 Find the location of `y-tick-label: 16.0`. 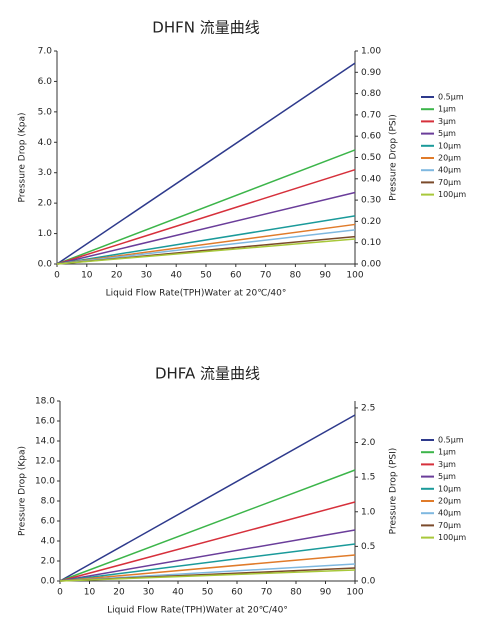

y-tick-label: 16.0 is located at coordinates (45, 422).